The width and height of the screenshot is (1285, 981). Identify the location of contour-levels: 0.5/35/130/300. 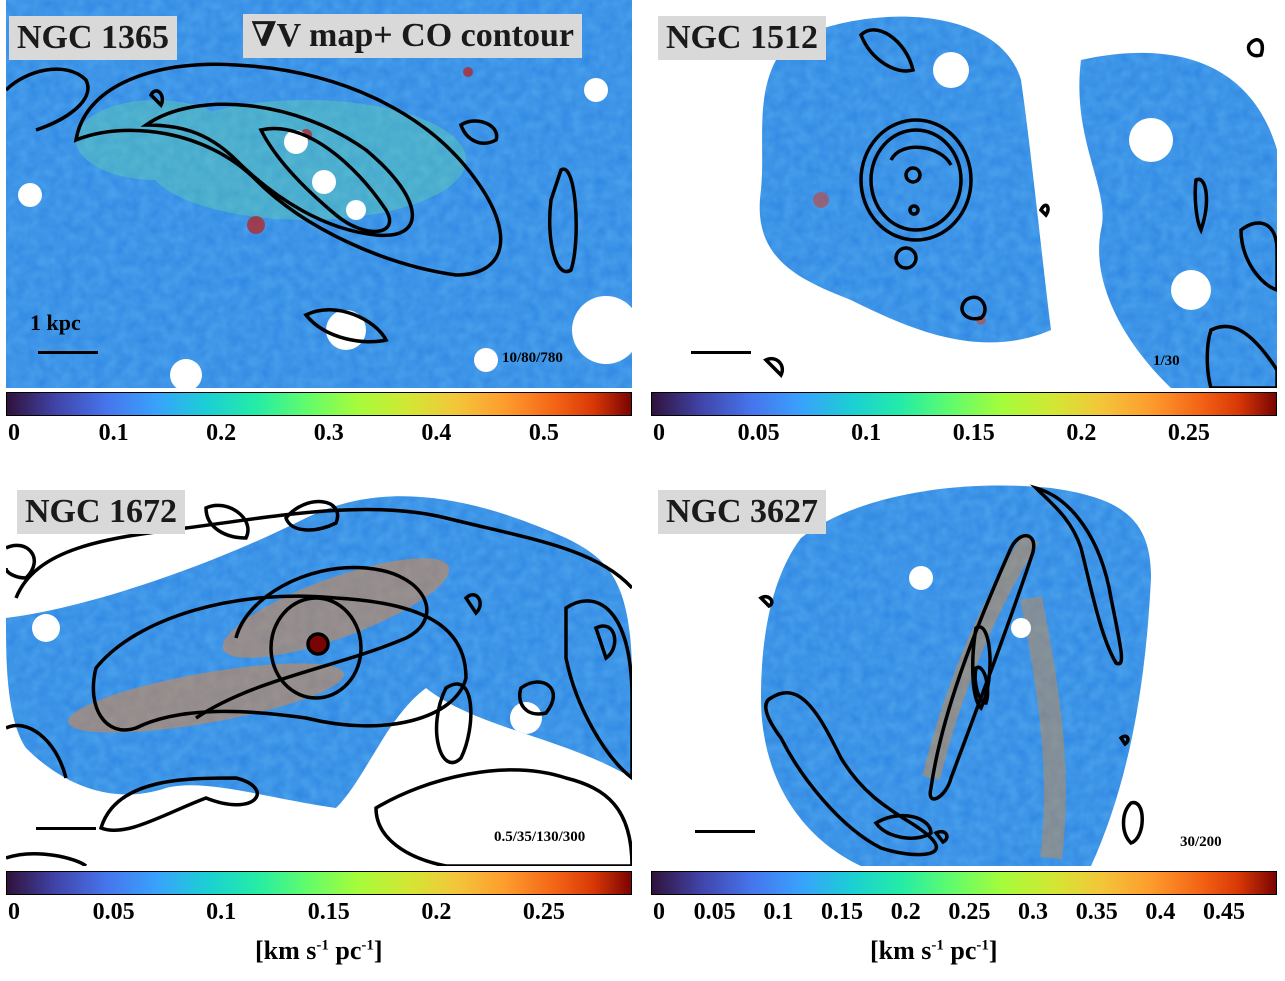
(540, 837).